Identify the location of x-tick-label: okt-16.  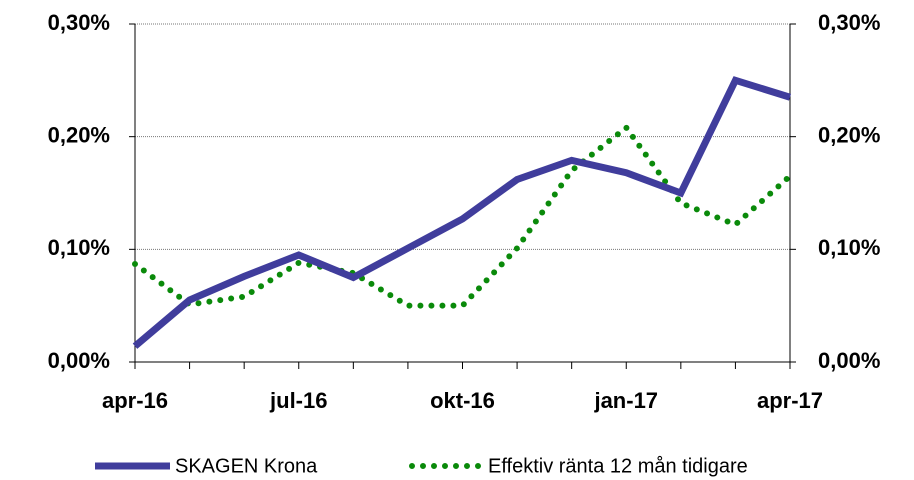
(462, 400).